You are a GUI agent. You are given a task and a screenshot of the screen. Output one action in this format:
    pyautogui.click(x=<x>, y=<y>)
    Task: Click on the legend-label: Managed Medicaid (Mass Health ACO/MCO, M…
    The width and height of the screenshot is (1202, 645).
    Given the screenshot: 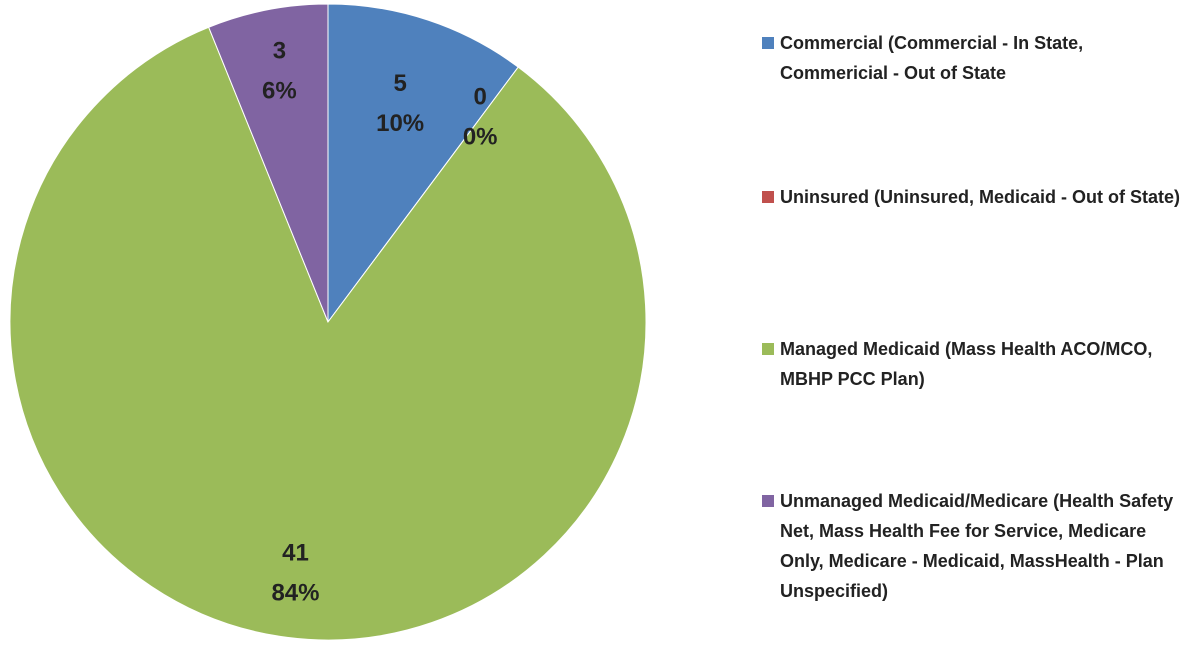 What is the action you would take?
    pyautogui.click(x=966, y=364)
    